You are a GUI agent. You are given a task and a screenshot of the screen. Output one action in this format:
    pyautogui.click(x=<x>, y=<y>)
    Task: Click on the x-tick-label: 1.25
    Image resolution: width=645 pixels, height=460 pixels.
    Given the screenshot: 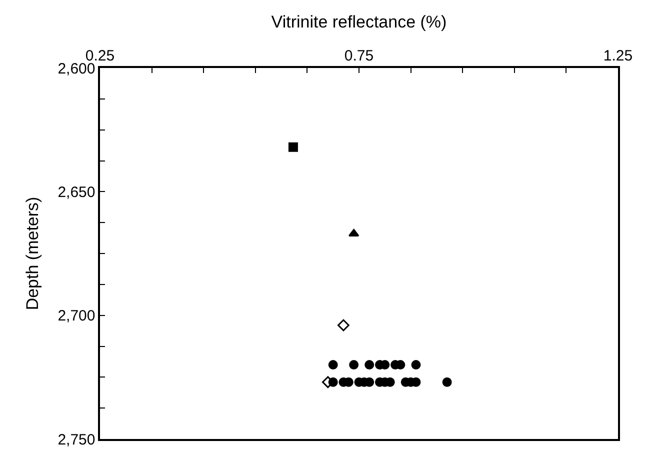 What is the action you would take?
    pyautogui.click(x=618, y=55)
    